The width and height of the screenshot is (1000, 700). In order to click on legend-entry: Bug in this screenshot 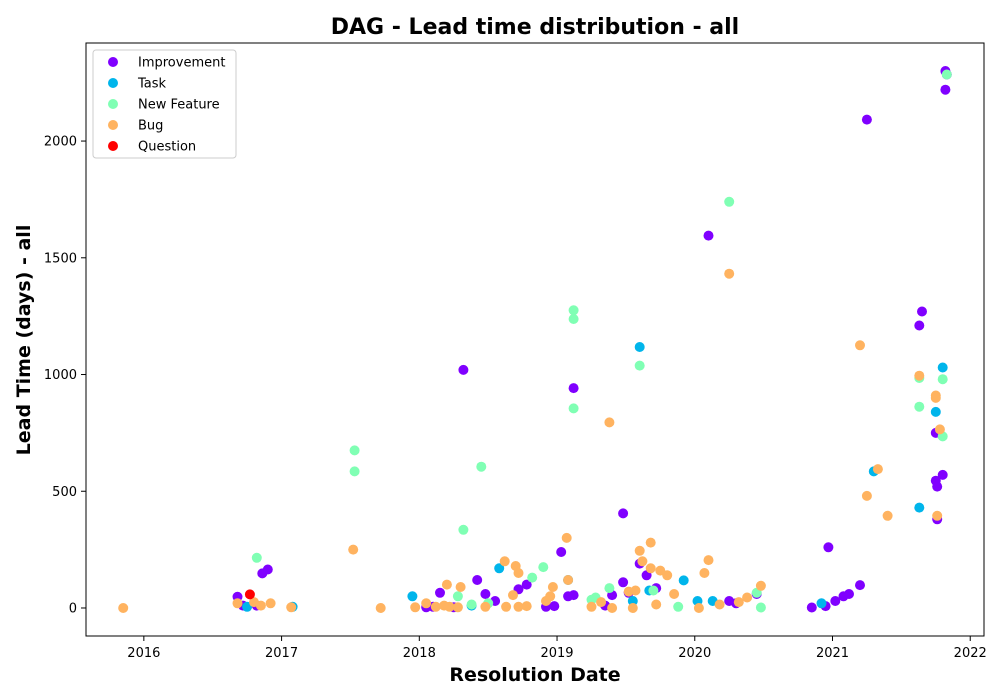, I will do `click(150, 126)`.